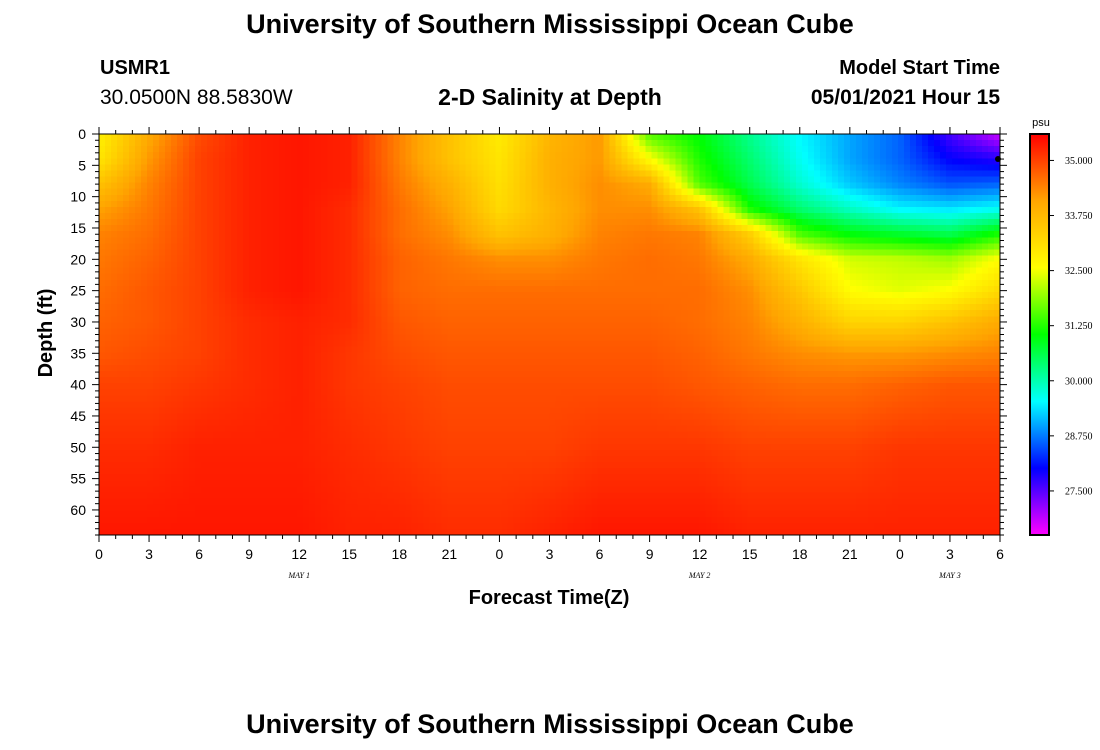 This screenshot has width=1100, height=750. Describe the element at coordinates (78, 385) in the screenshot. I see `y-tick-label: 40` at that location.